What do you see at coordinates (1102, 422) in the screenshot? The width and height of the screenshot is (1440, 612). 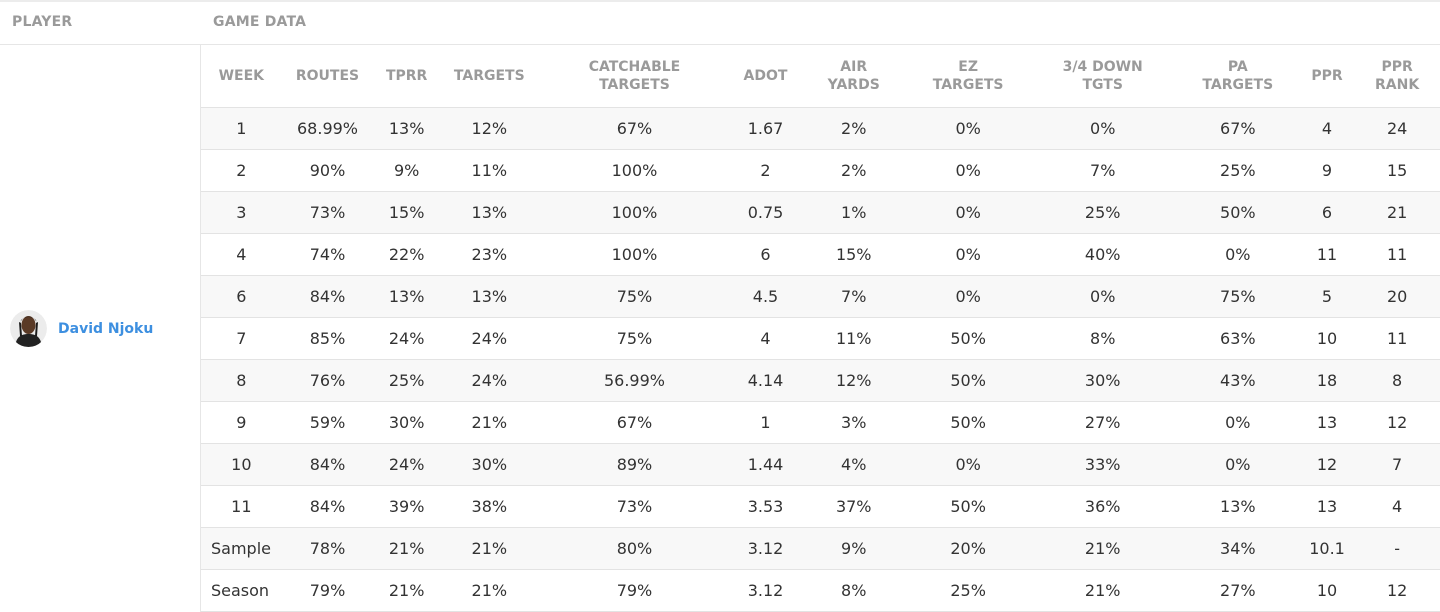 I see `table-cell: 27%` at bounding box center [1102, 422].